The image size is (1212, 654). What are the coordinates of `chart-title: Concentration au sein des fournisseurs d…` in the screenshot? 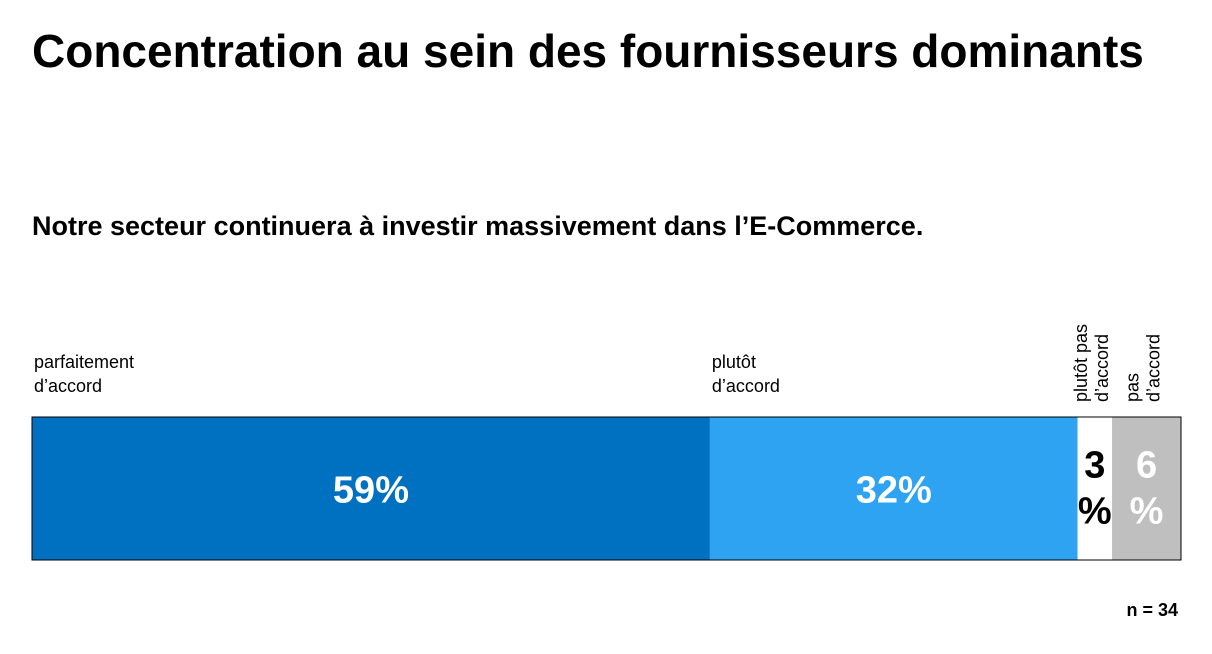 It's located at (588, 51).